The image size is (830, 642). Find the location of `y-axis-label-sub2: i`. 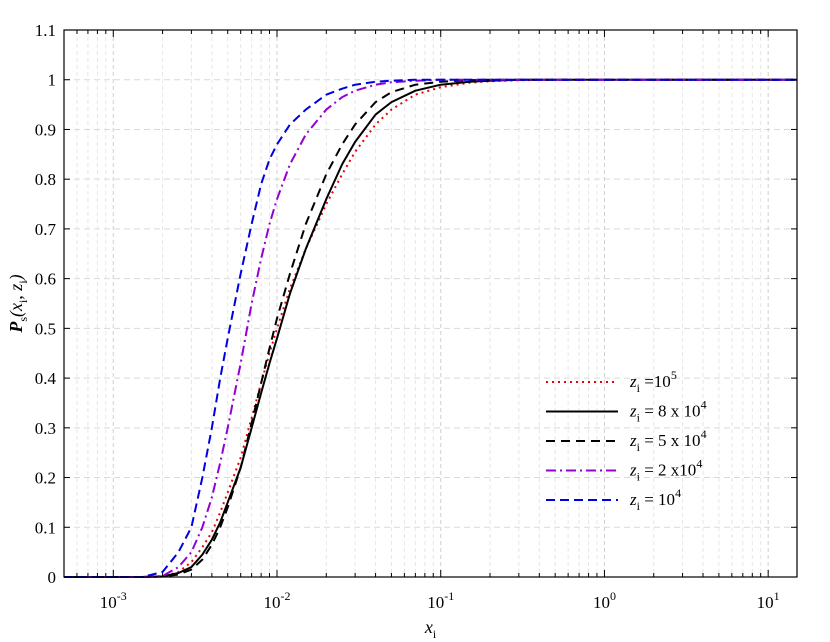

y-axis-label-sub2: i is located at coordinates (23, 301).